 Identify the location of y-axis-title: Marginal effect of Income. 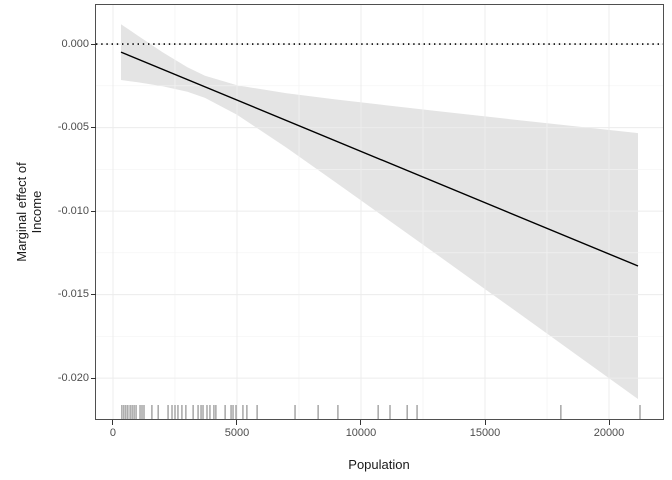
(29, 211).